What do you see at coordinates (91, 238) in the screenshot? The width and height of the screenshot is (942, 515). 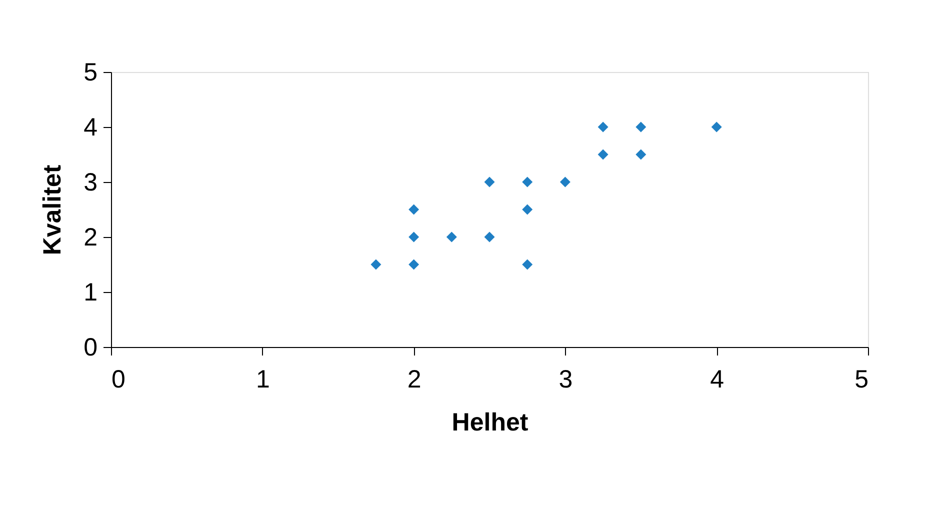 I see `y-tick-label: 2` at bounding box center [91, 238].